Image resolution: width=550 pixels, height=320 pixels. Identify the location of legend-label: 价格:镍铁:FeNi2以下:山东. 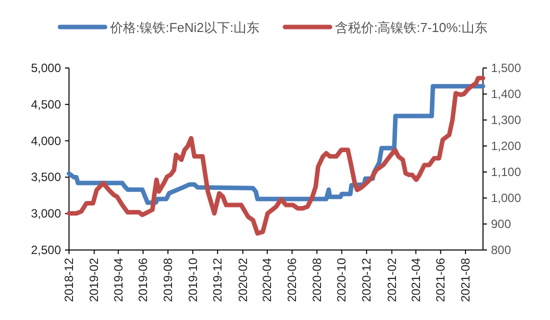
(184, 27).